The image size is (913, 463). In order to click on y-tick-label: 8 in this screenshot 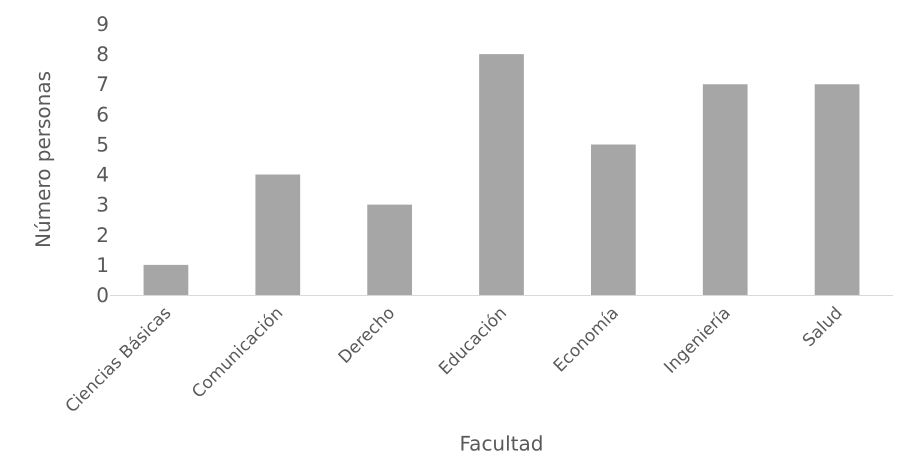, I will do `click(102, 54)`.